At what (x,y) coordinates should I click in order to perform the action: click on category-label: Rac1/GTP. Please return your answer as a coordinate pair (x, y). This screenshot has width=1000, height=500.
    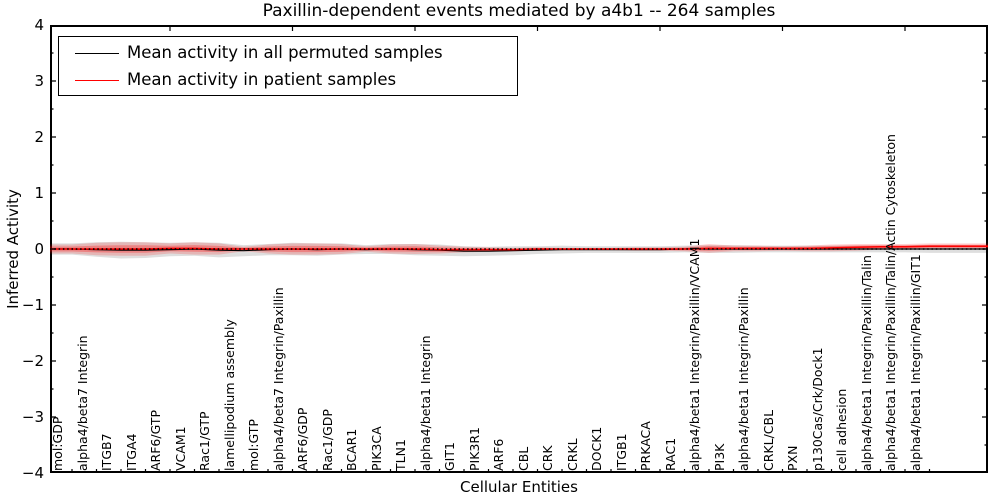
    Looking at the image, I should click on (204, 441).